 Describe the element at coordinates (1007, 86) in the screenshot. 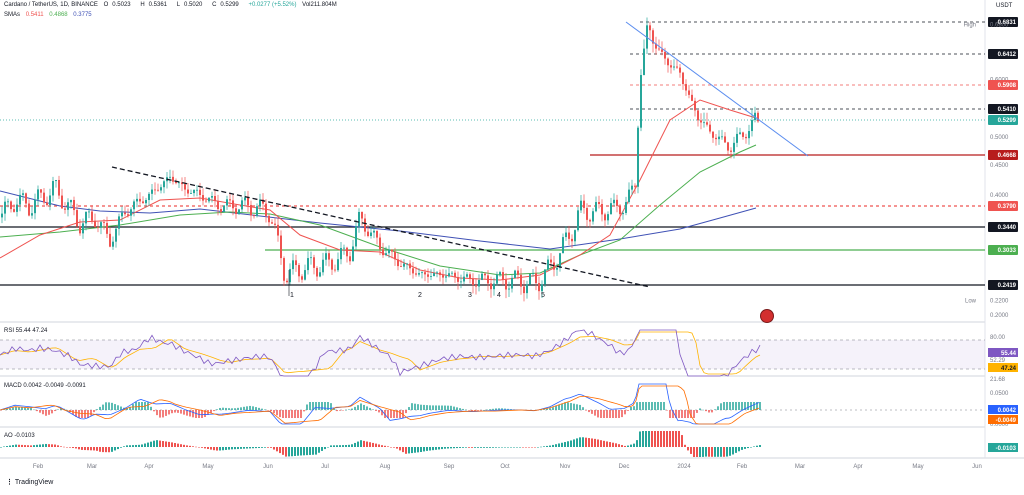

I see `price-level-tag-text: 0.5908` at that location.